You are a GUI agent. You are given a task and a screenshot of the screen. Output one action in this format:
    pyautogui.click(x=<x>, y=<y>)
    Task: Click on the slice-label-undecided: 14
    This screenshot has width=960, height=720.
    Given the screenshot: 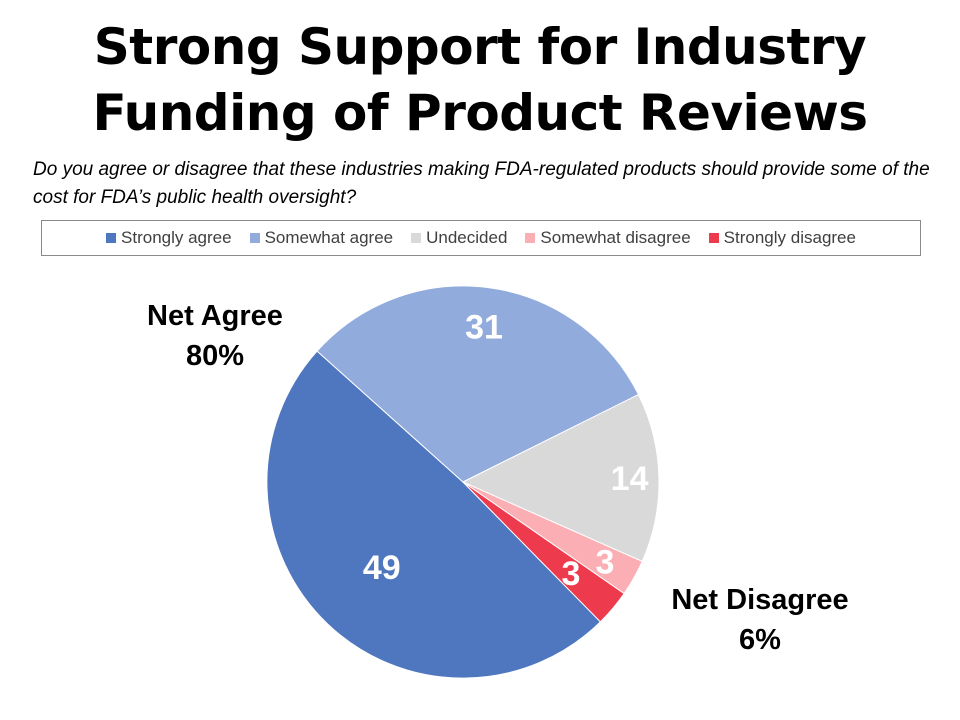 What is the action you would take?
    pyautogui.click(x=630, y=479)
    